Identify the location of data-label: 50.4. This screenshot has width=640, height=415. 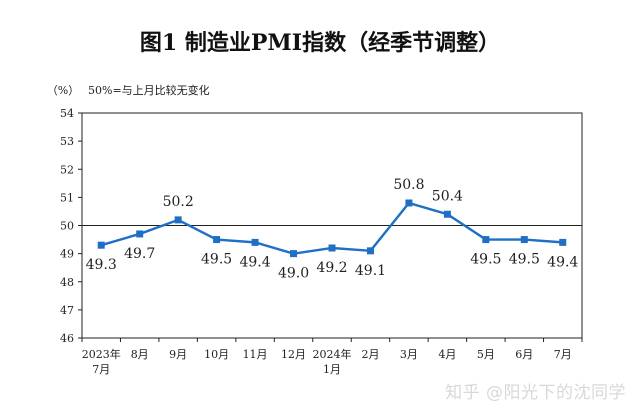
(447, 196).